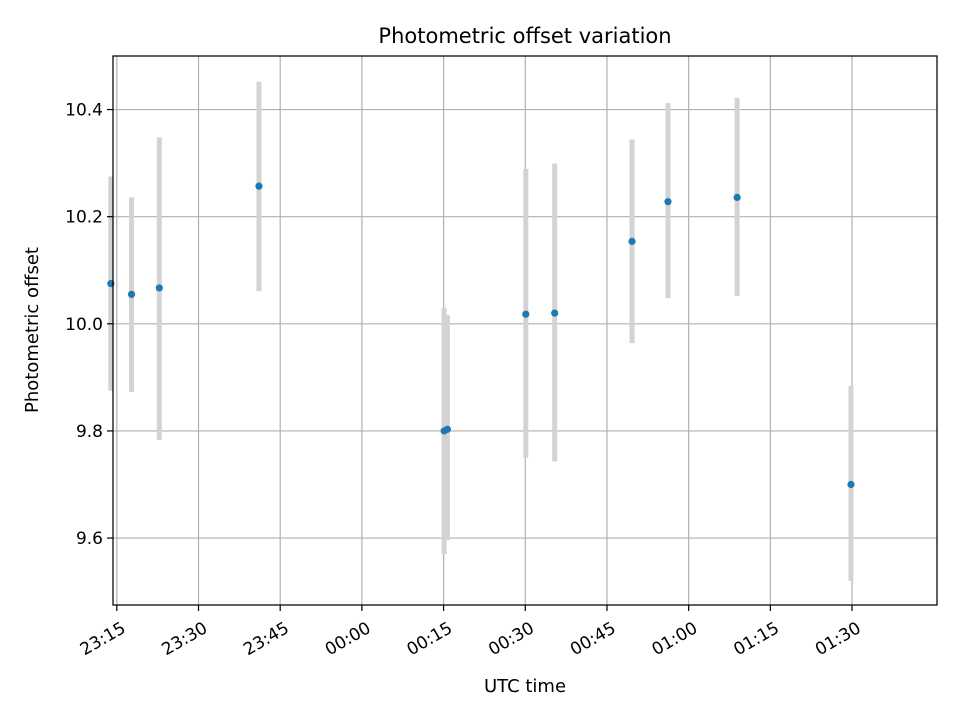 The image size is (960, 720). What do you see at coordinates (84, 111) in the screenshot?
I see `y-tick-label: 10.4` at bounding box center [84, 111].